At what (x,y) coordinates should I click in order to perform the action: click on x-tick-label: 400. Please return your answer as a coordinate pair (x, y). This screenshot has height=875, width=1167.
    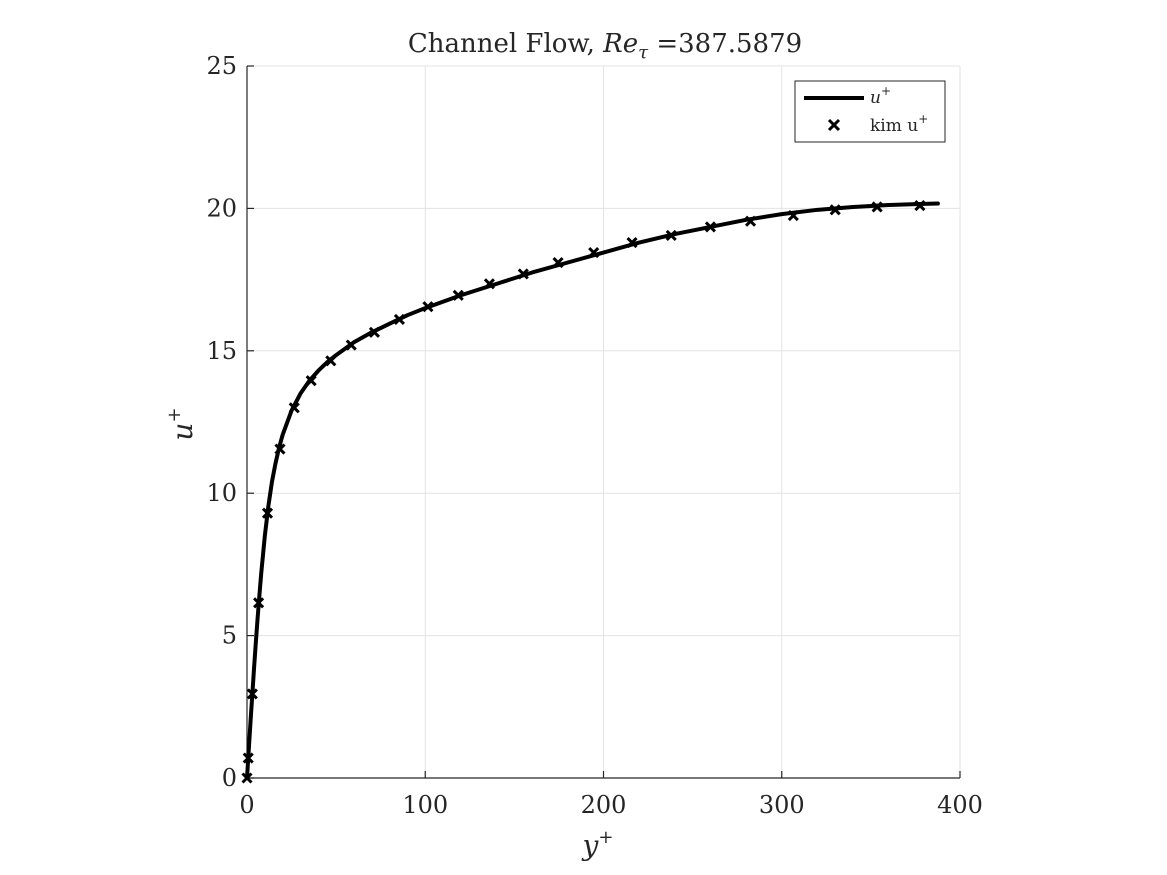
    Looking at the image, I should click on (960, 805).